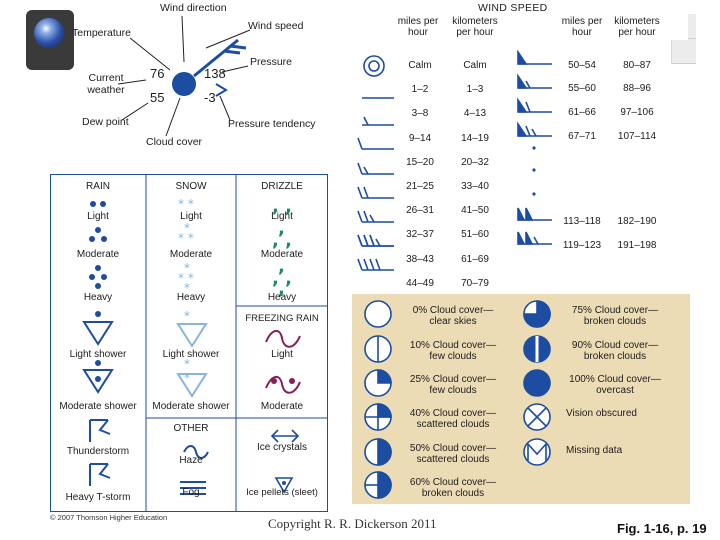 The image size is (720, 540). What do you see at coordinates (513, 8) in the screenshot?
I see `wind-speed-title: WIND SPEED` at bounding box center [513, 8].